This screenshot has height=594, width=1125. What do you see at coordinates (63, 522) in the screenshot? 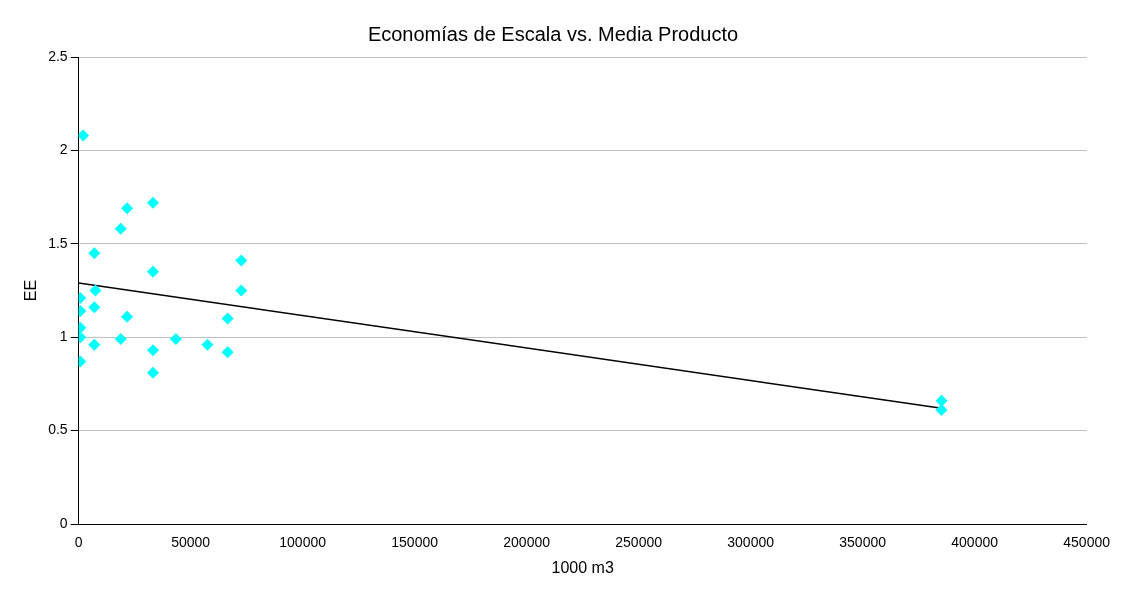
I see `y-tick-label: 0` at bounding box center [63, 522].